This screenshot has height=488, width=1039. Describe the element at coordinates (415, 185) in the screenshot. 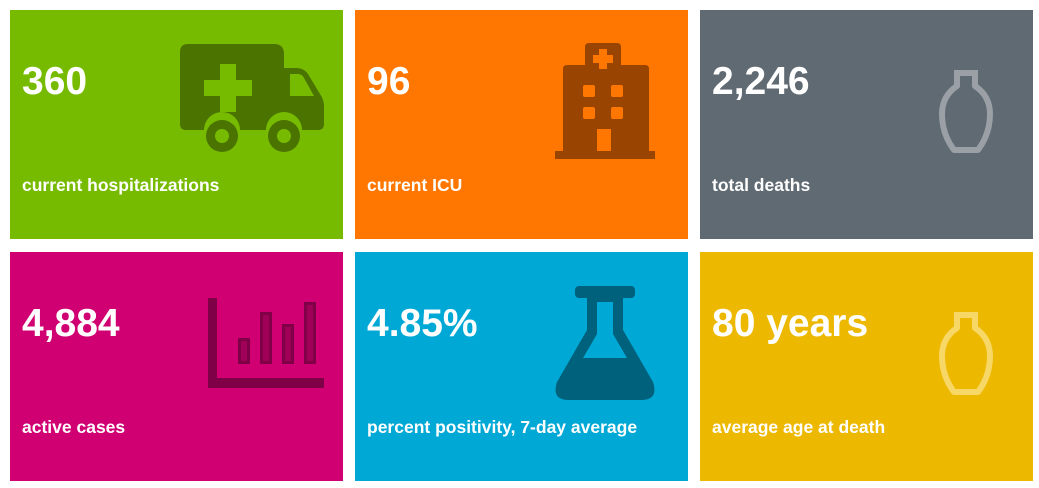

I see `tile-label: current ICU` at that location.